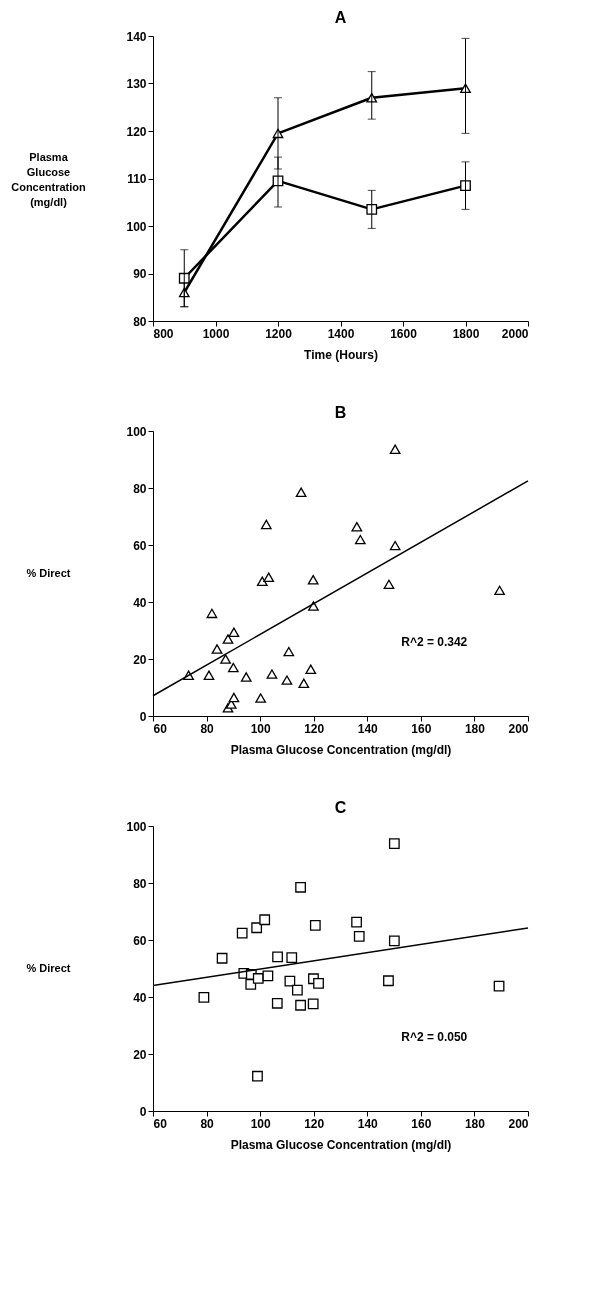 The image size is (615, 1293). Describe the element at coordinates (340, 412) in the screenshot. I see `chart-title: B` at that location.